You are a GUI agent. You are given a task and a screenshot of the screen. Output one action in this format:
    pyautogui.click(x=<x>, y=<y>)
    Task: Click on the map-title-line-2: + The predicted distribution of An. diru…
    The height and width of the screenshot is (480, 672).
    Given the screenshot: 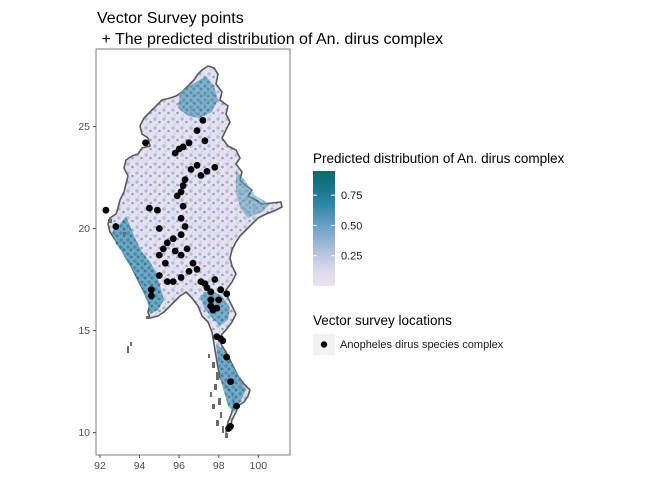 What is the action you would take?
    pyautogui.click(x=270, y=39)
    